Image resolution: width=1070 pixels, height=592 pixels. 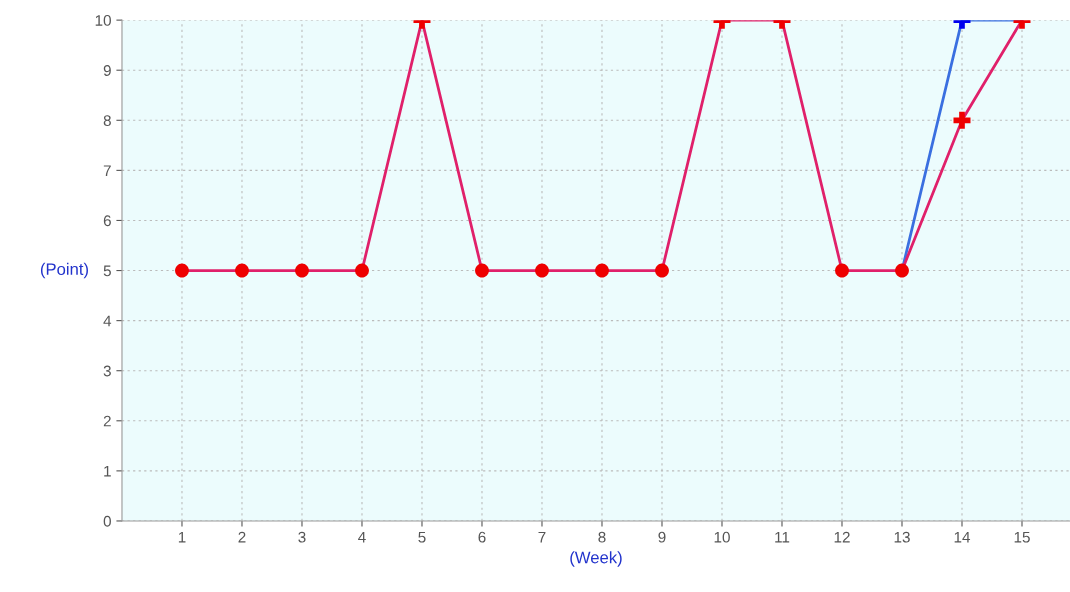 I want to click on y-tick-label: 9, so click(x=107, y=70).